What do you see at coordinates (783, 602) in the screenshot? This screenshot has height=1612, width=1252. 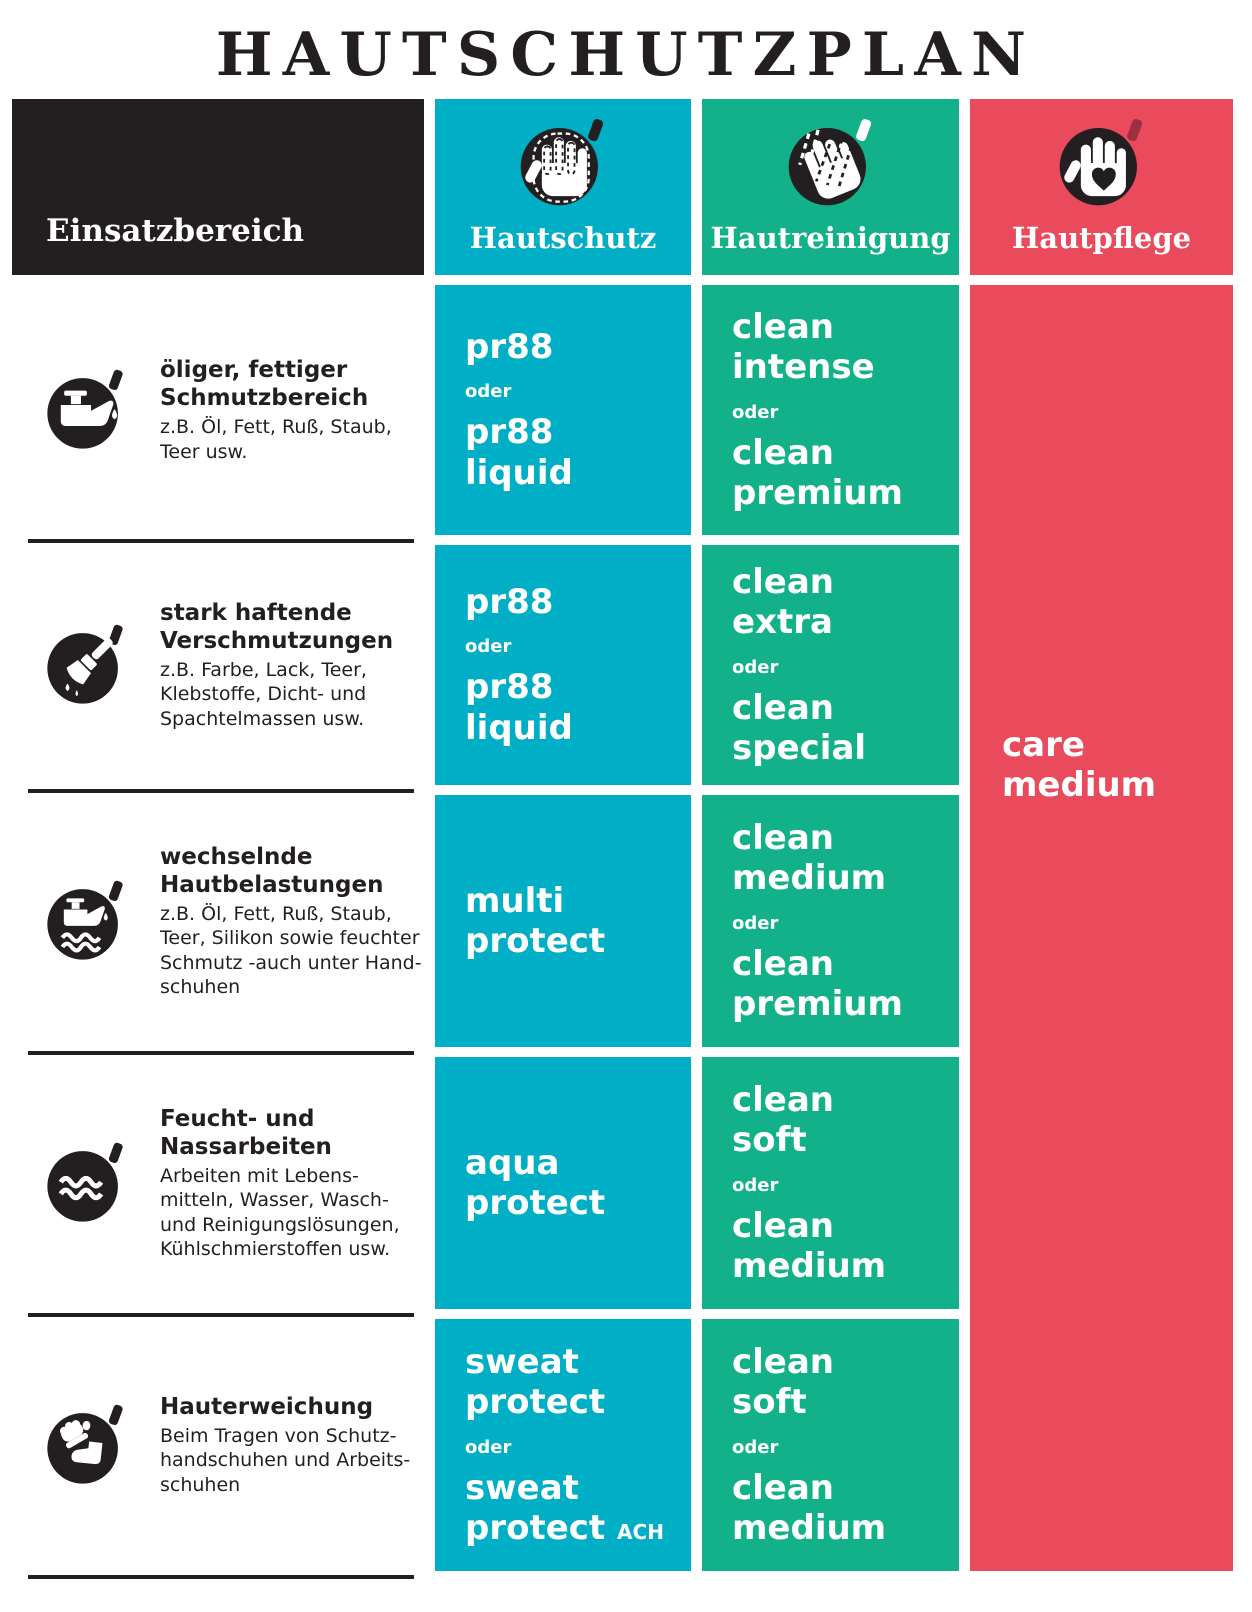 I see `product-name: clean extra` at bounding box center [783, 602].